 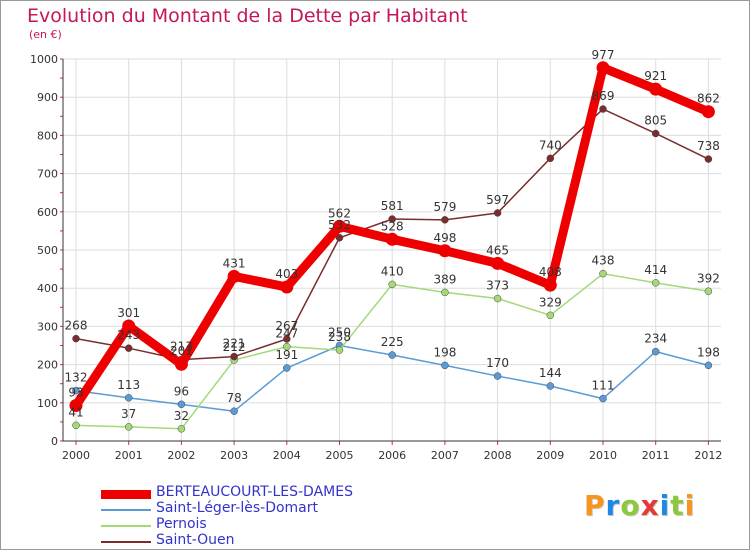 What do you see at coordinates (128, 335) in the screenshot?
I see `data-label: 243` at bounding box center [128, 335].